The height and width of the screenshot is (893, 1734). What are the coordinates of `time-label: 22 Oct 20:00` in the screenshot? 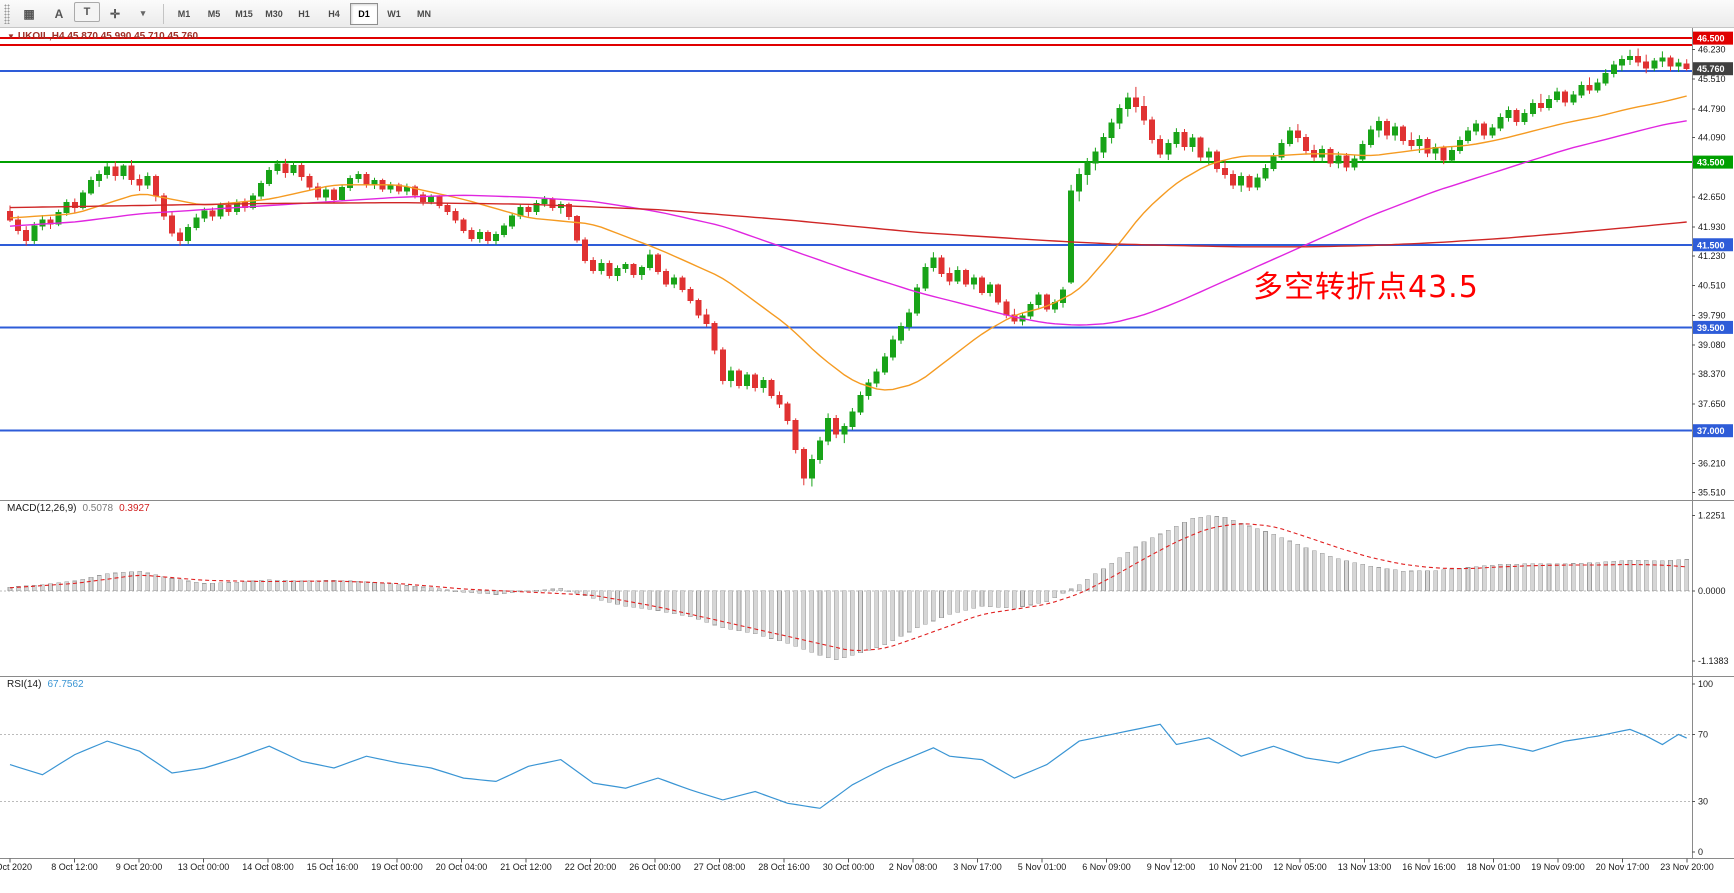 It's located at (591, 867).